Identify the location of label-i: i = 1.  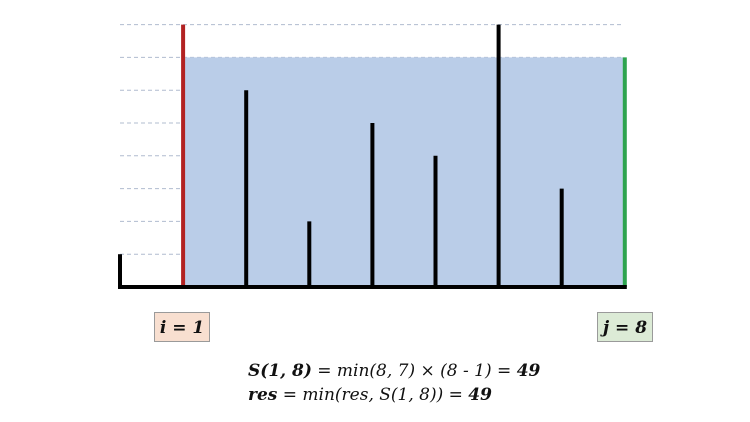
(182, 327).